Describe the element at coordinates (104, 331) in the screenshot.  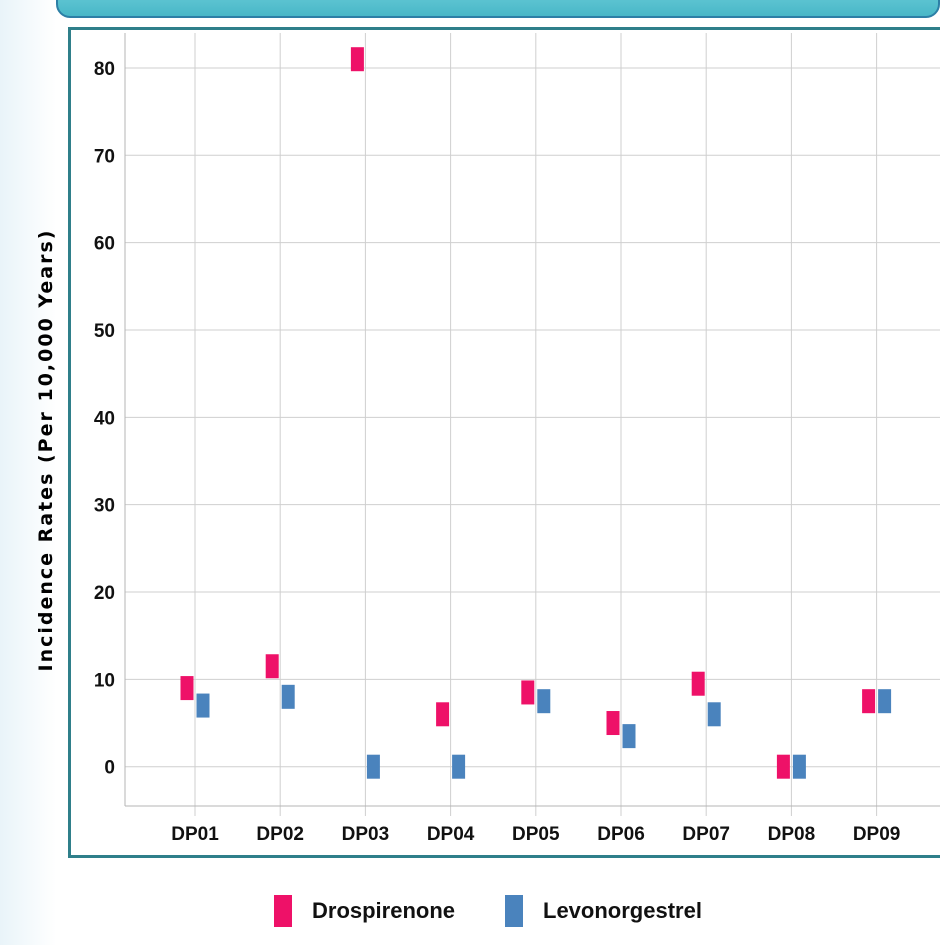
I see `y-tick-label: 50` at that location.